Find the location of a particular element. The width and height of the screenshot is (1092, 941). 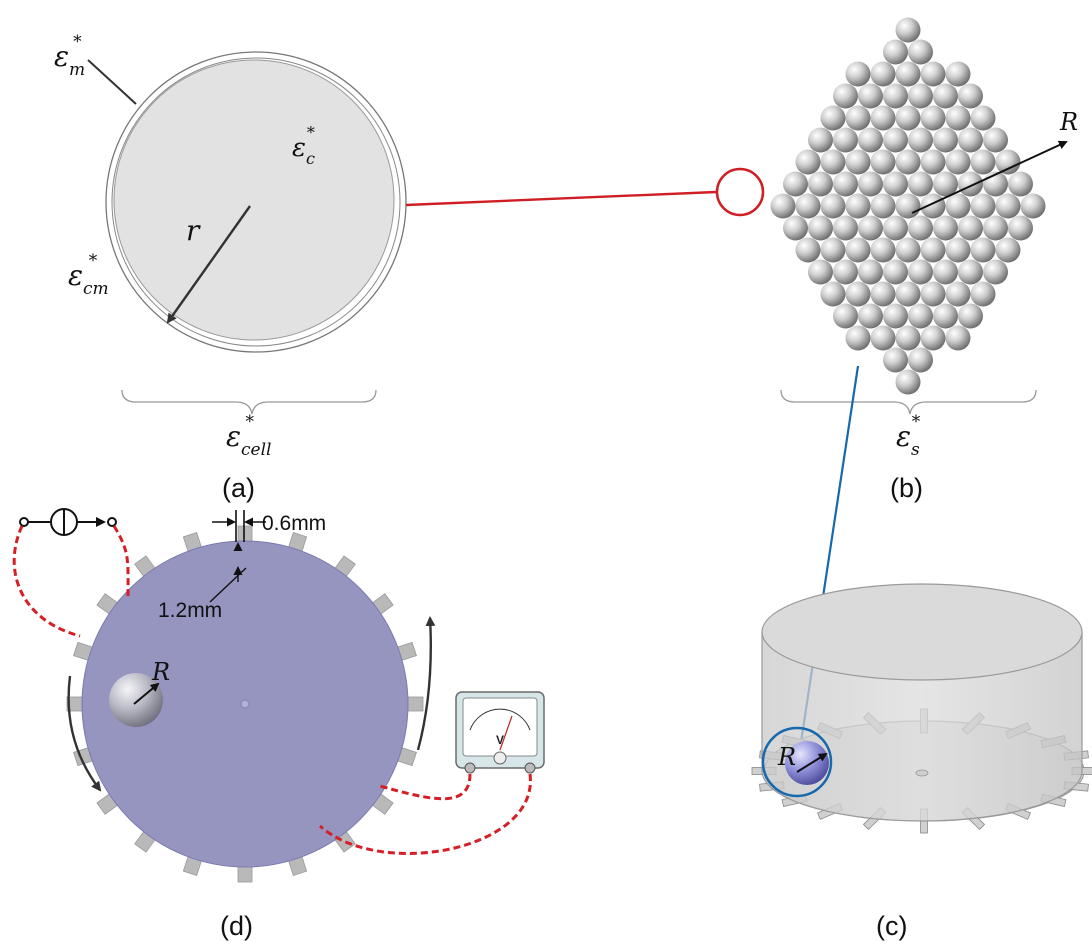

aggregate-brace is located at coordinates (908, 402).